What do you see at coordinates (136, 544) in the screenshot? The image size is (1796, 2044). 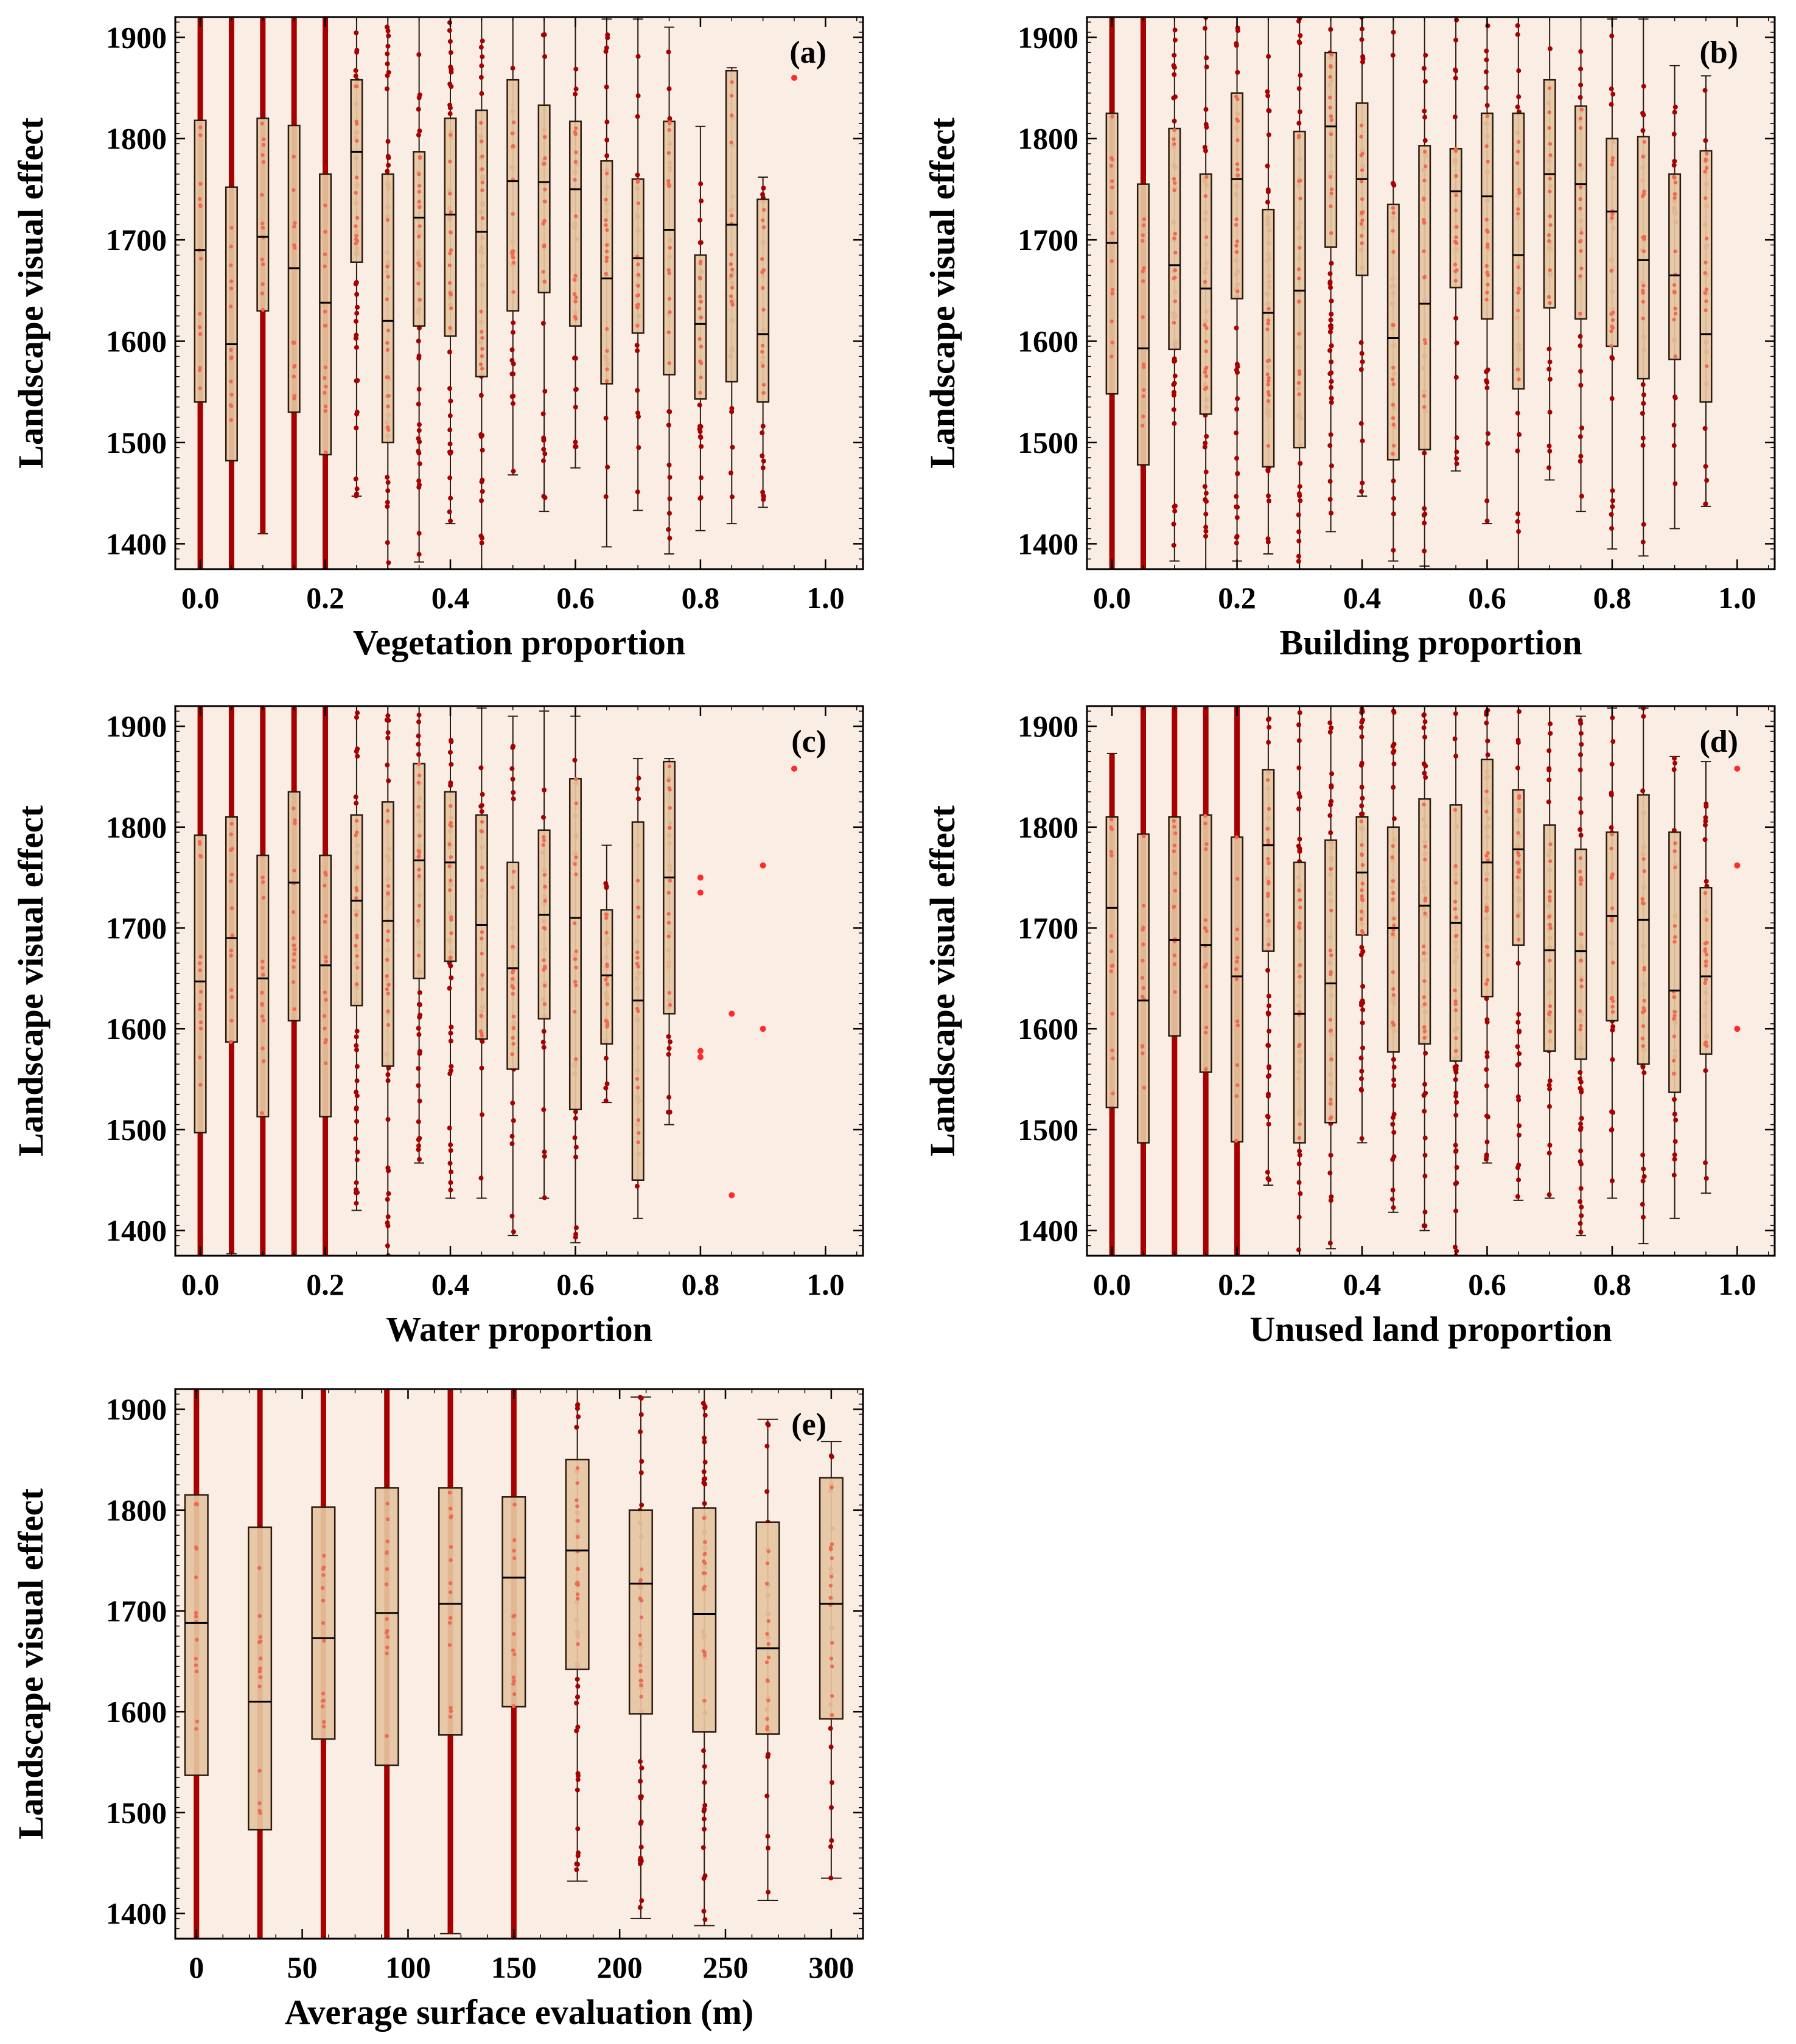 I see `y-tick-label: 1400` at bounding box center [136, 544].